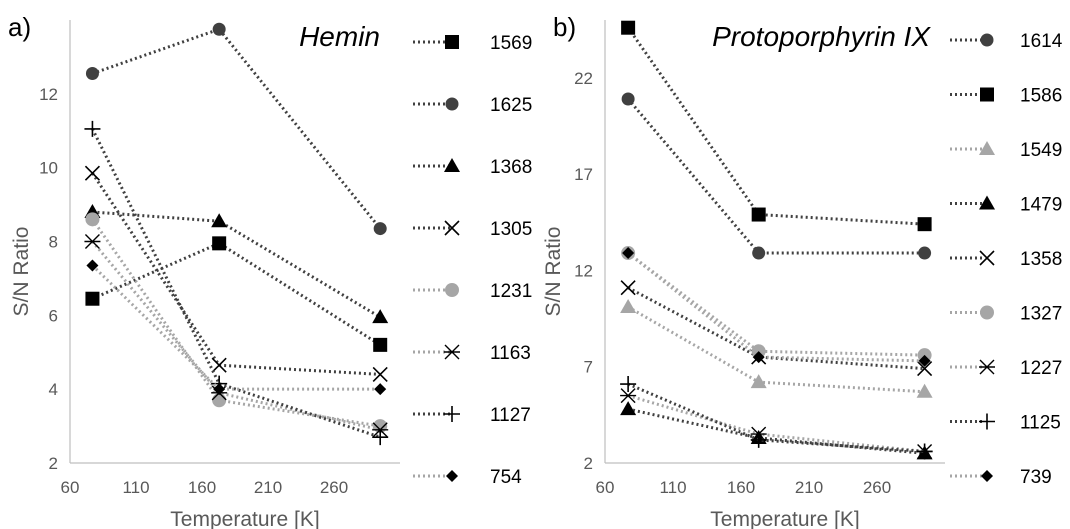  What do you see at coordinates (472, 229) in the screenshot?
I see `legend-entry: 1305` at bounding box center [472, 229].